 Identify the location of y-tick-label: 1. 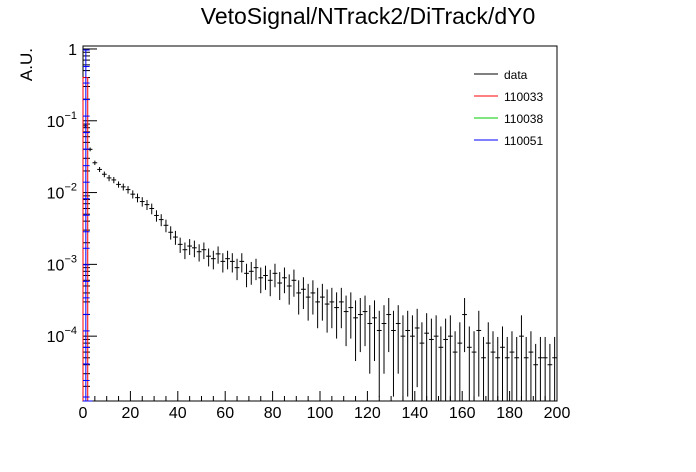
(72, 50).